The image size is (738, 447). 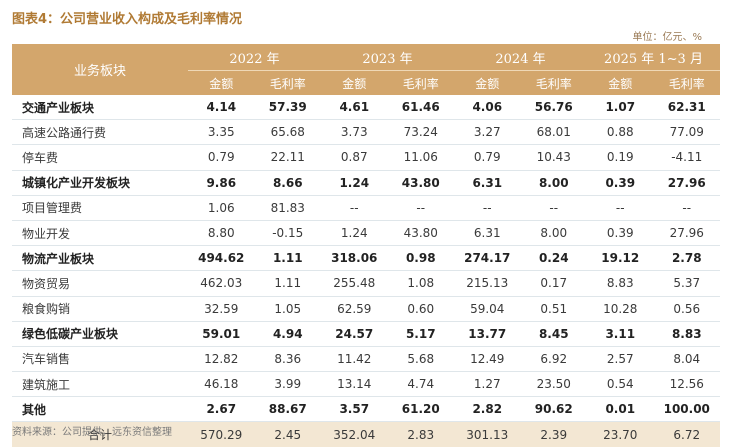 I want to click on margin-cell: 4.94, so click(x=287, y=334).